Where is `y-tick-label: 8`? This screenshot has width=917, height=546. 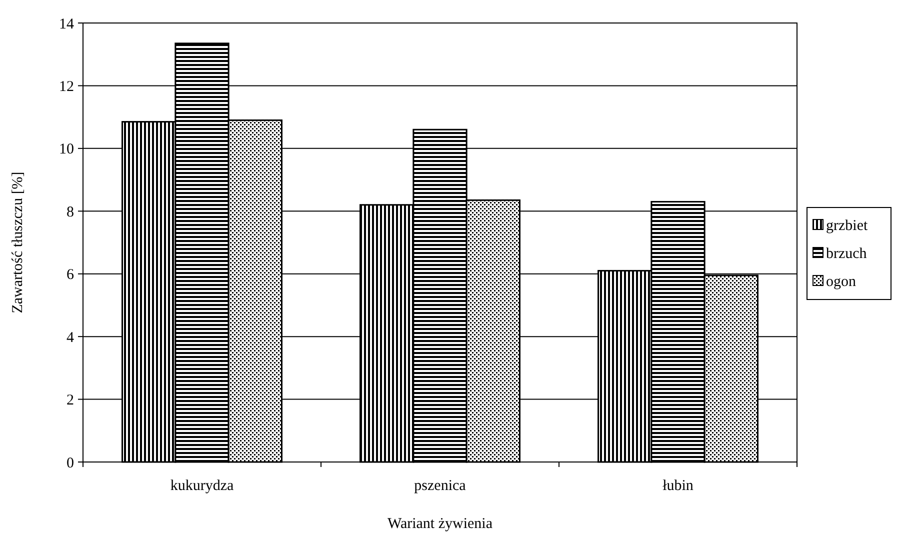 y-tick-label: 8 is located at coordinates (70, 212).